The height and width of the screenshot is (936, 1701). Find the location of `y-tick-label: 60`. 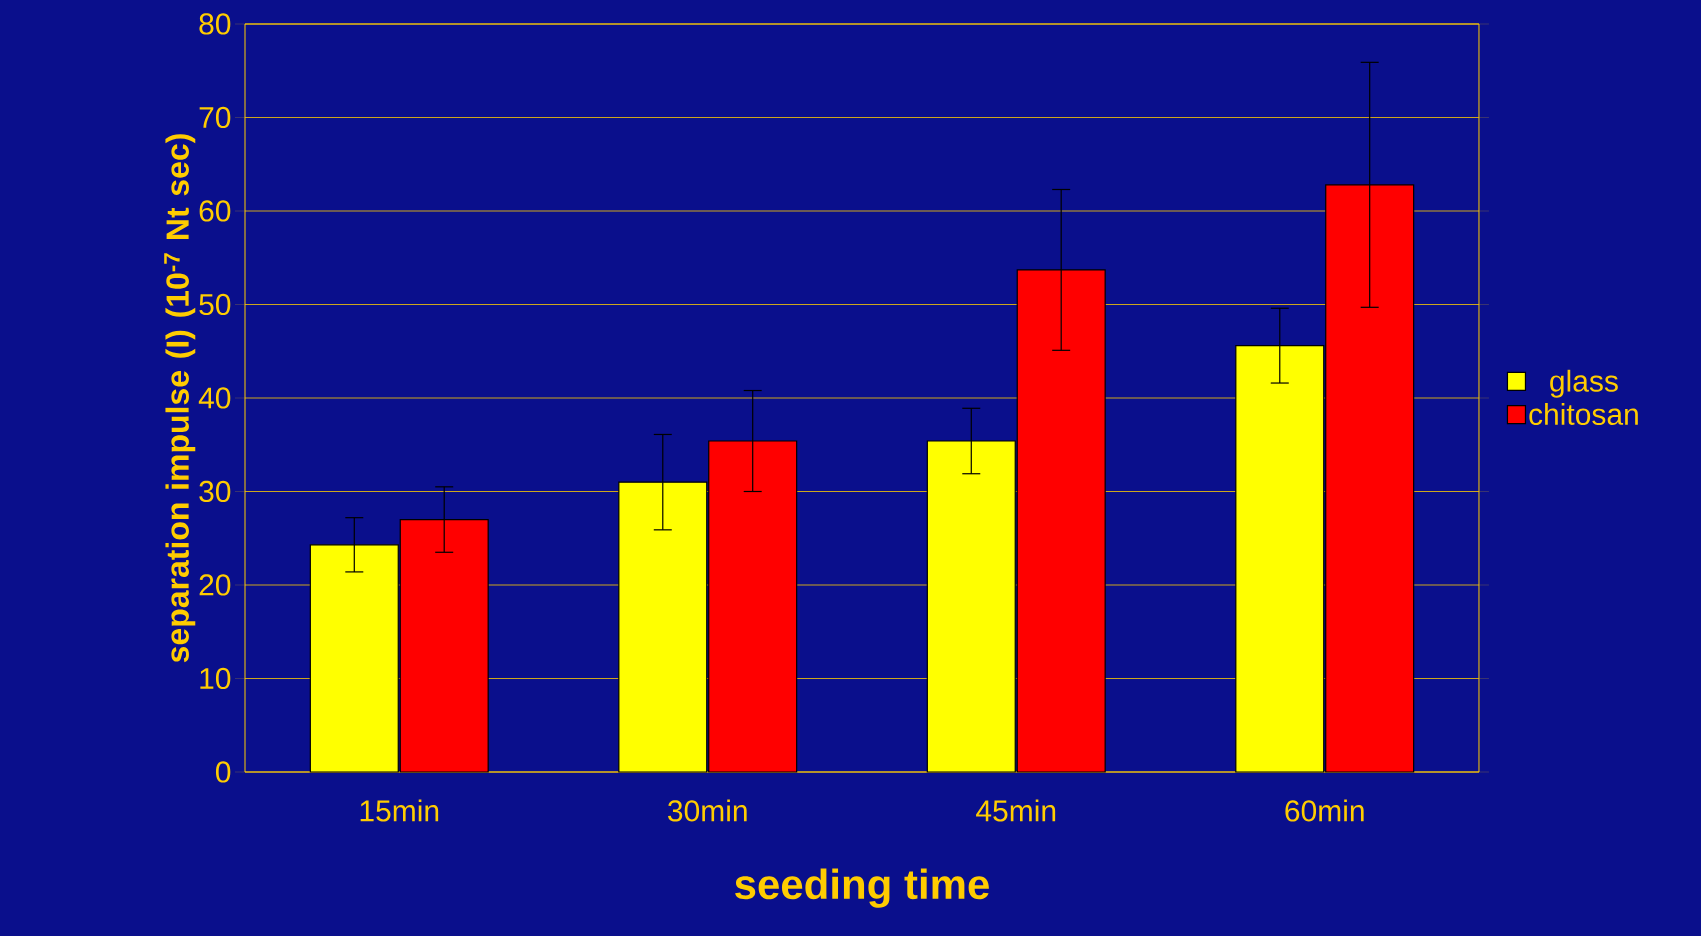

y-tick-label: 60 is located at coordinates (215, 211).